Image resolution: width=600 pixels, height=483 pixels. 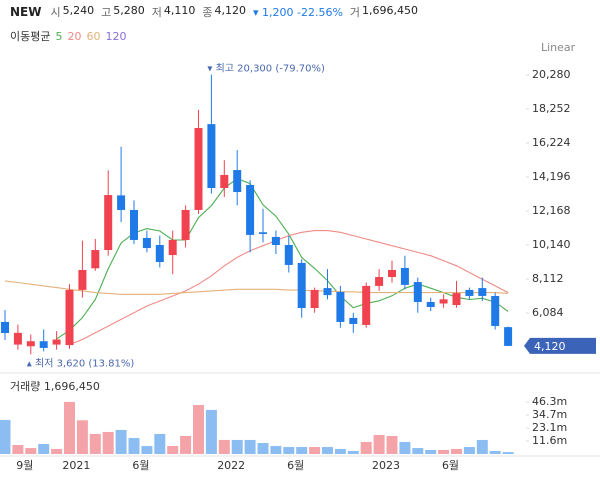 I want to click on y-tick-label: 10,140, so click(x=551, y=244).